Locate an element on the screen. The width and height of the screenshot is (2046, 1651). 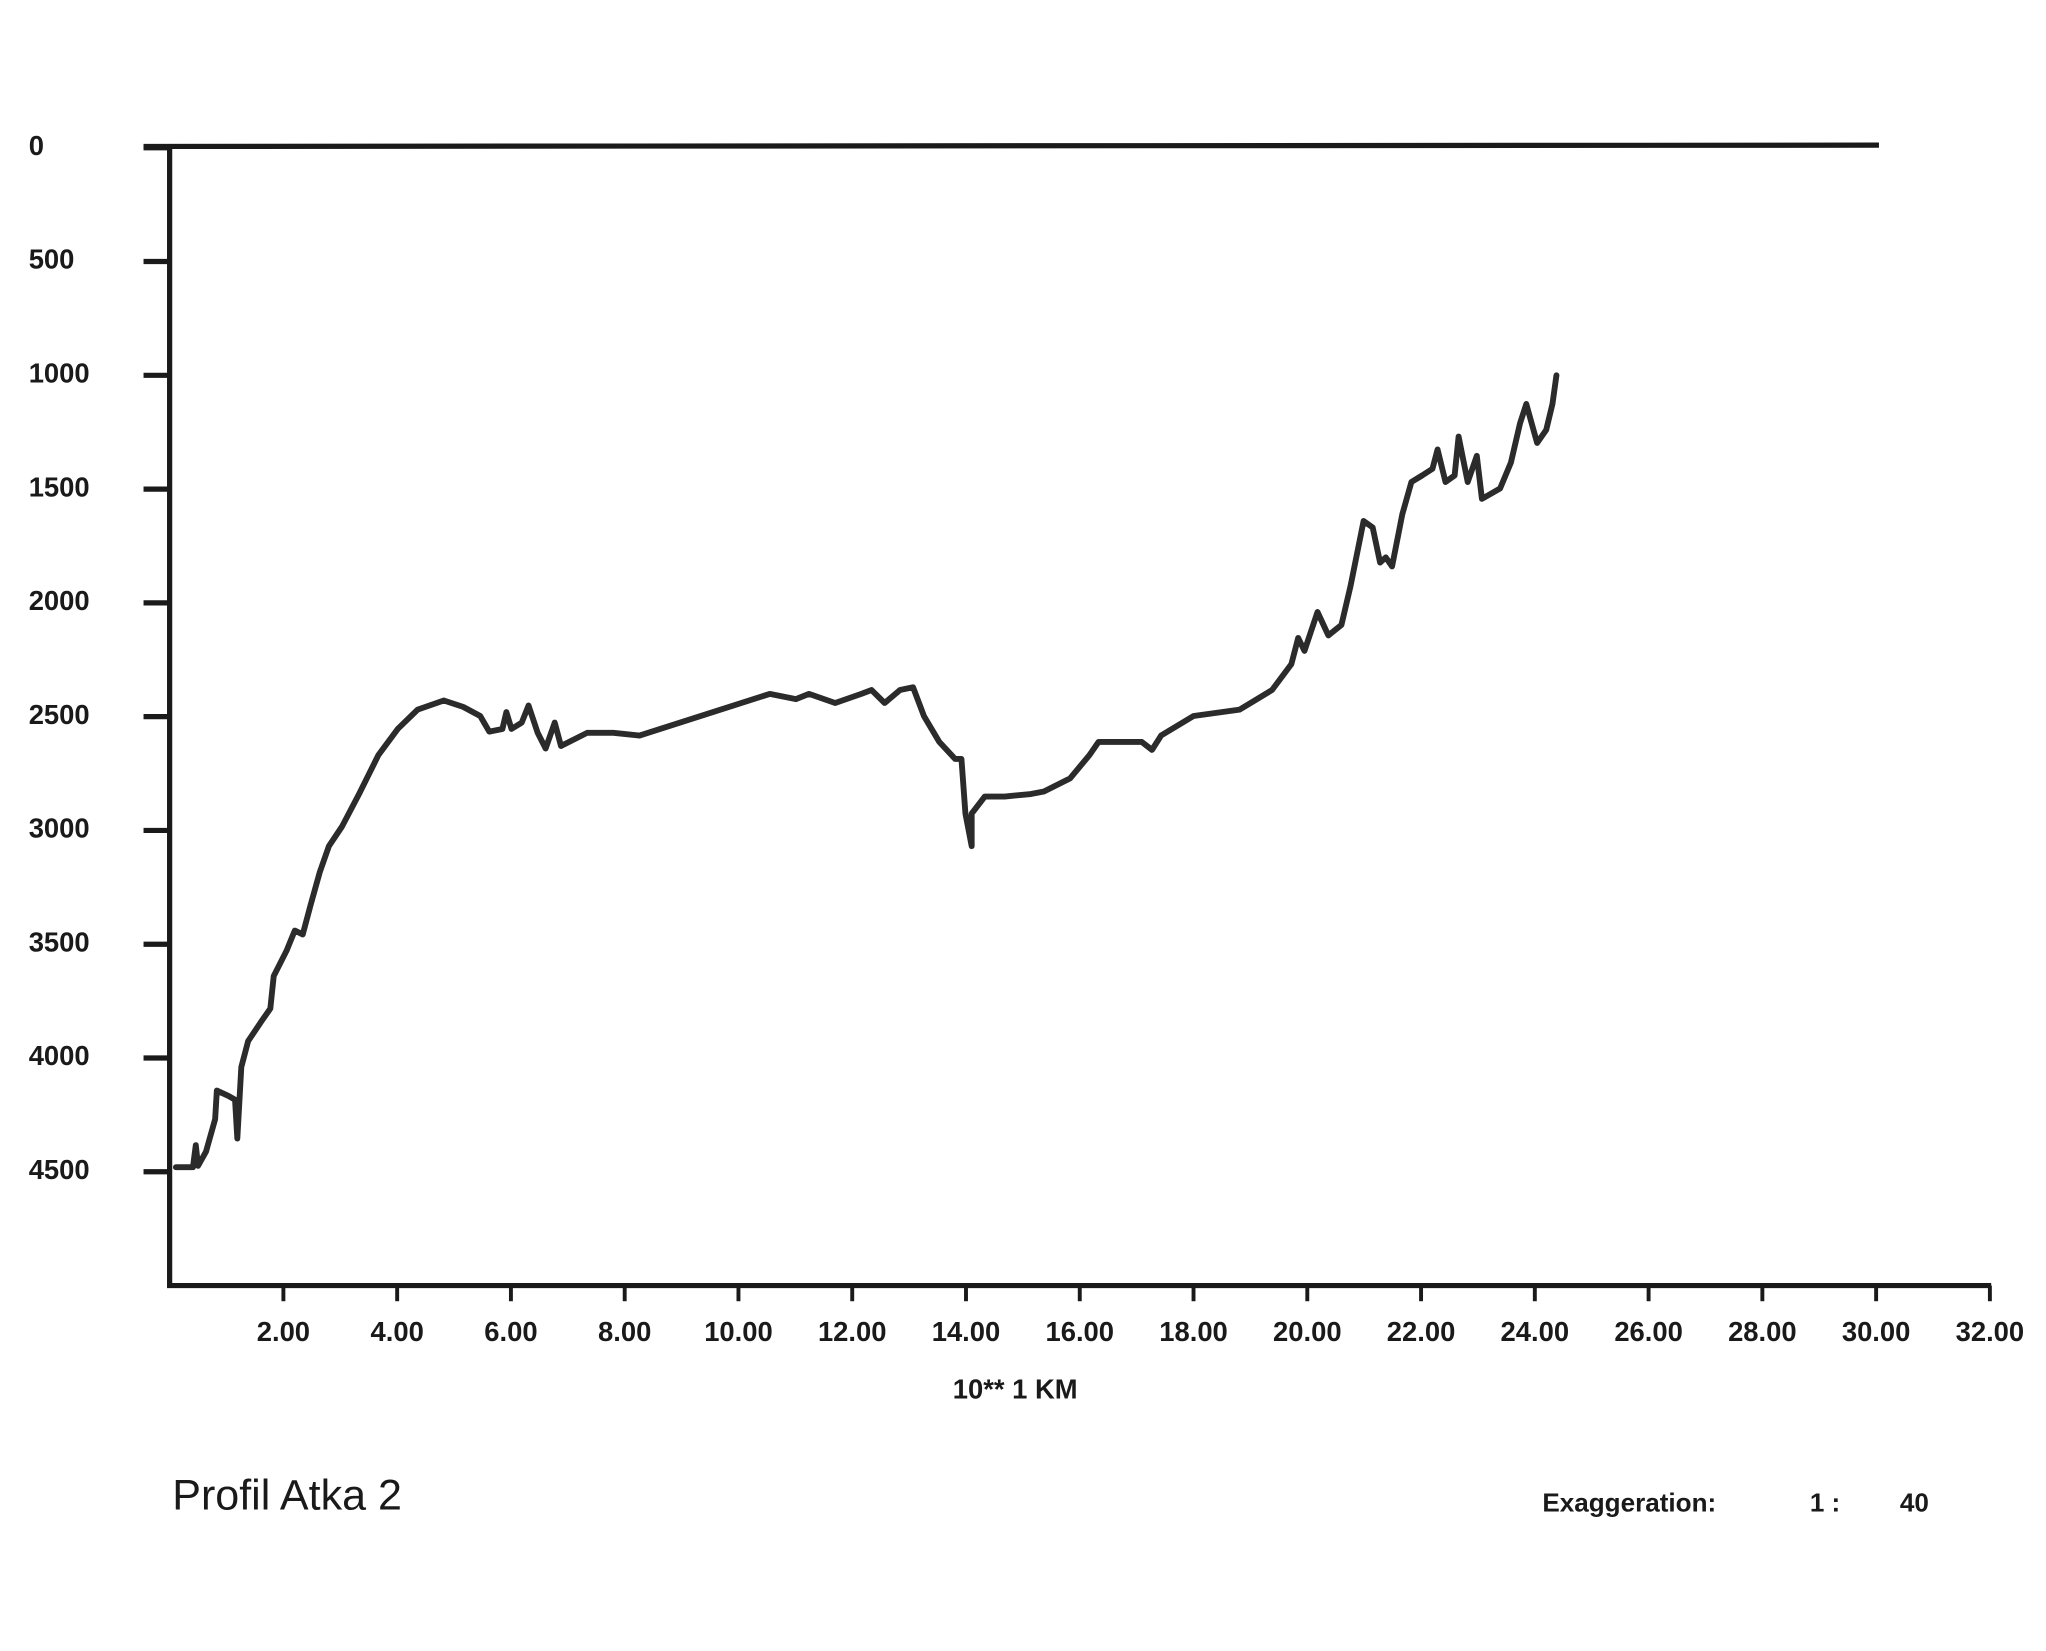
x-tick-label: 32.00 is located at coordinates (1990, 1331).